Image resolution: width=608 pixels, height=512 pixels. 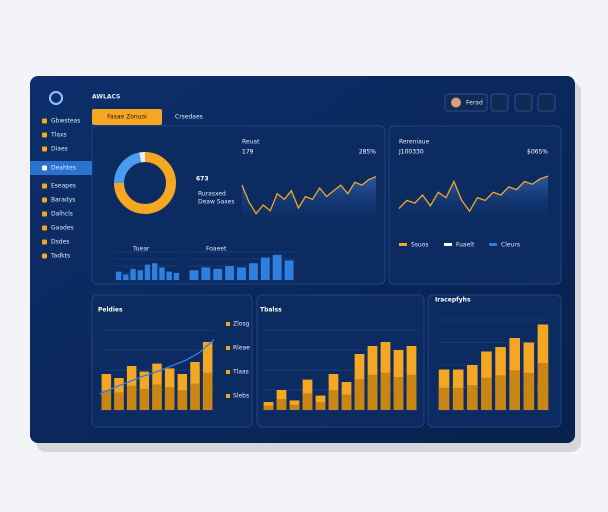 What do you see at coordinates (420, 245) in the screenshot?
I see `legend-label: Ssuos` at bounding box center [420, 245].